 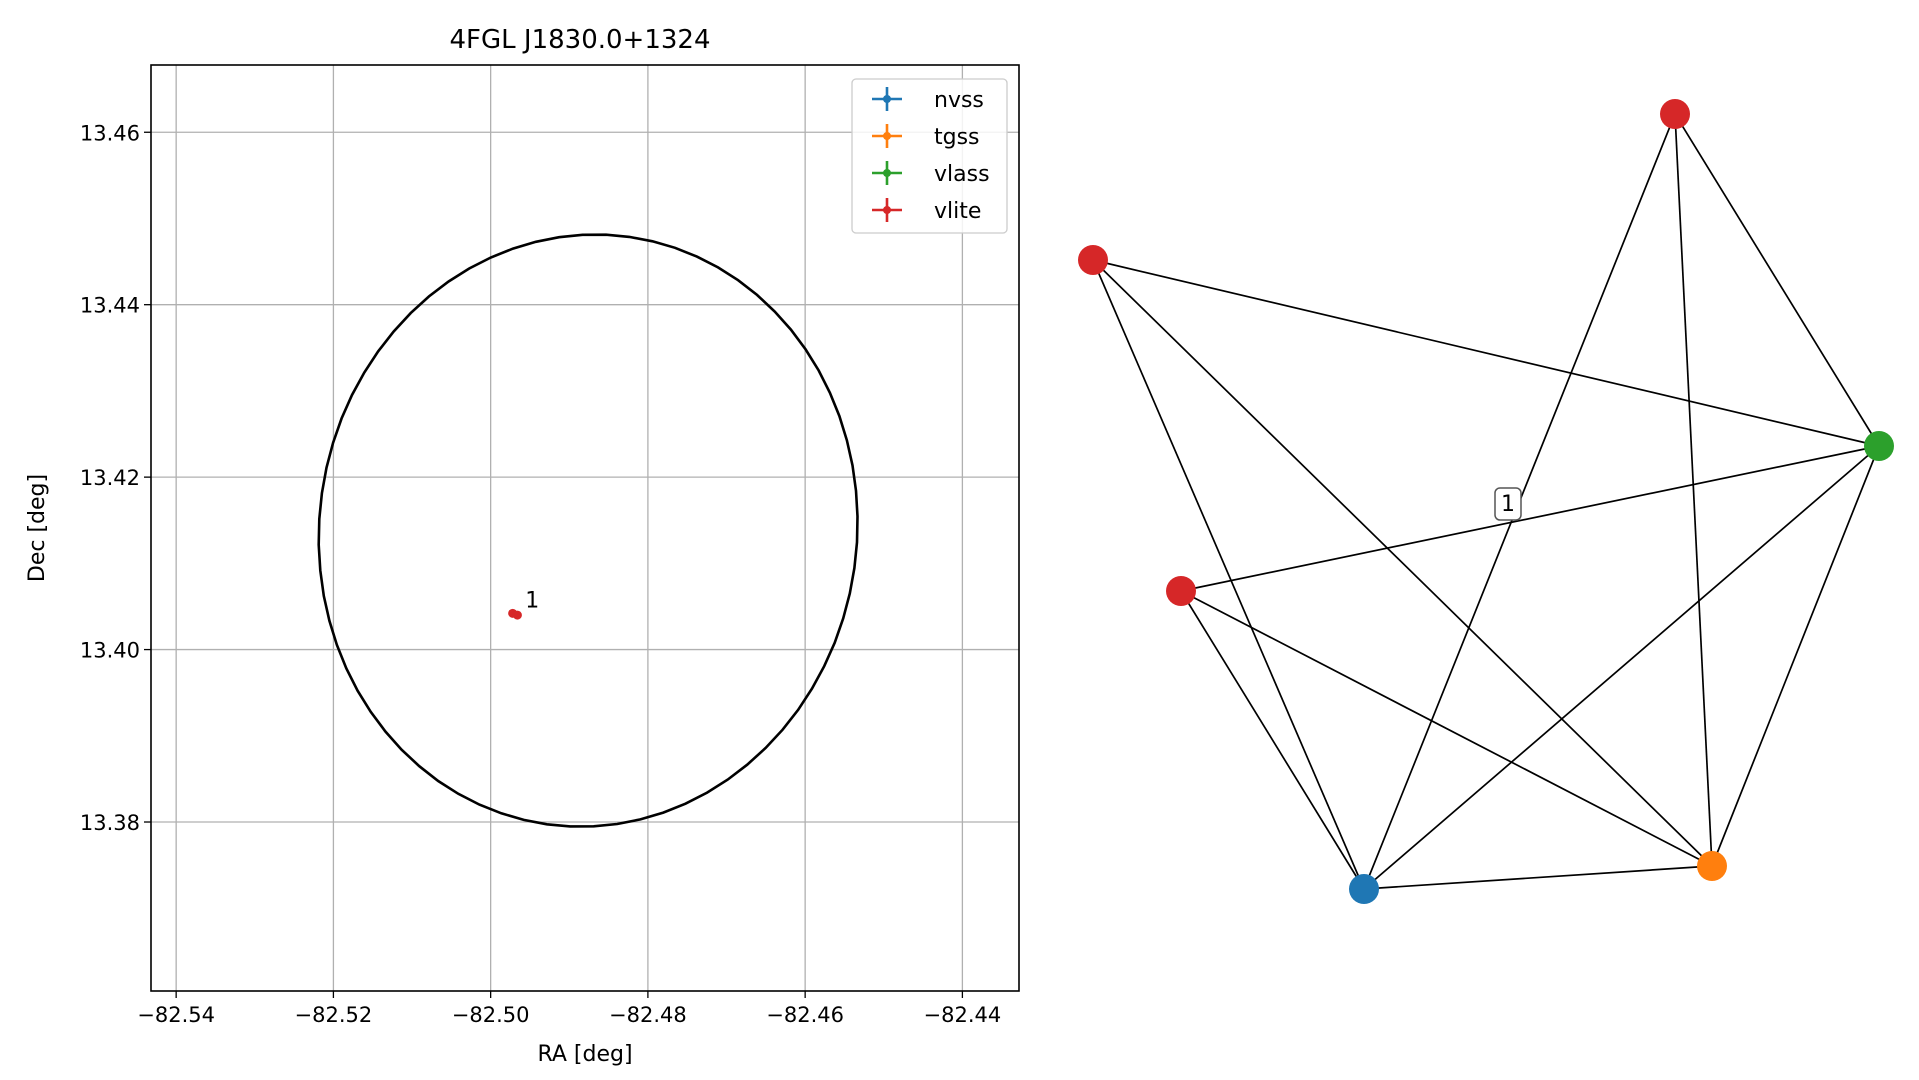 What do you see at coordinates (110, 133) in the screenshot?
I see `y-tick-label: 13.46` at bounding box center [110, 133].